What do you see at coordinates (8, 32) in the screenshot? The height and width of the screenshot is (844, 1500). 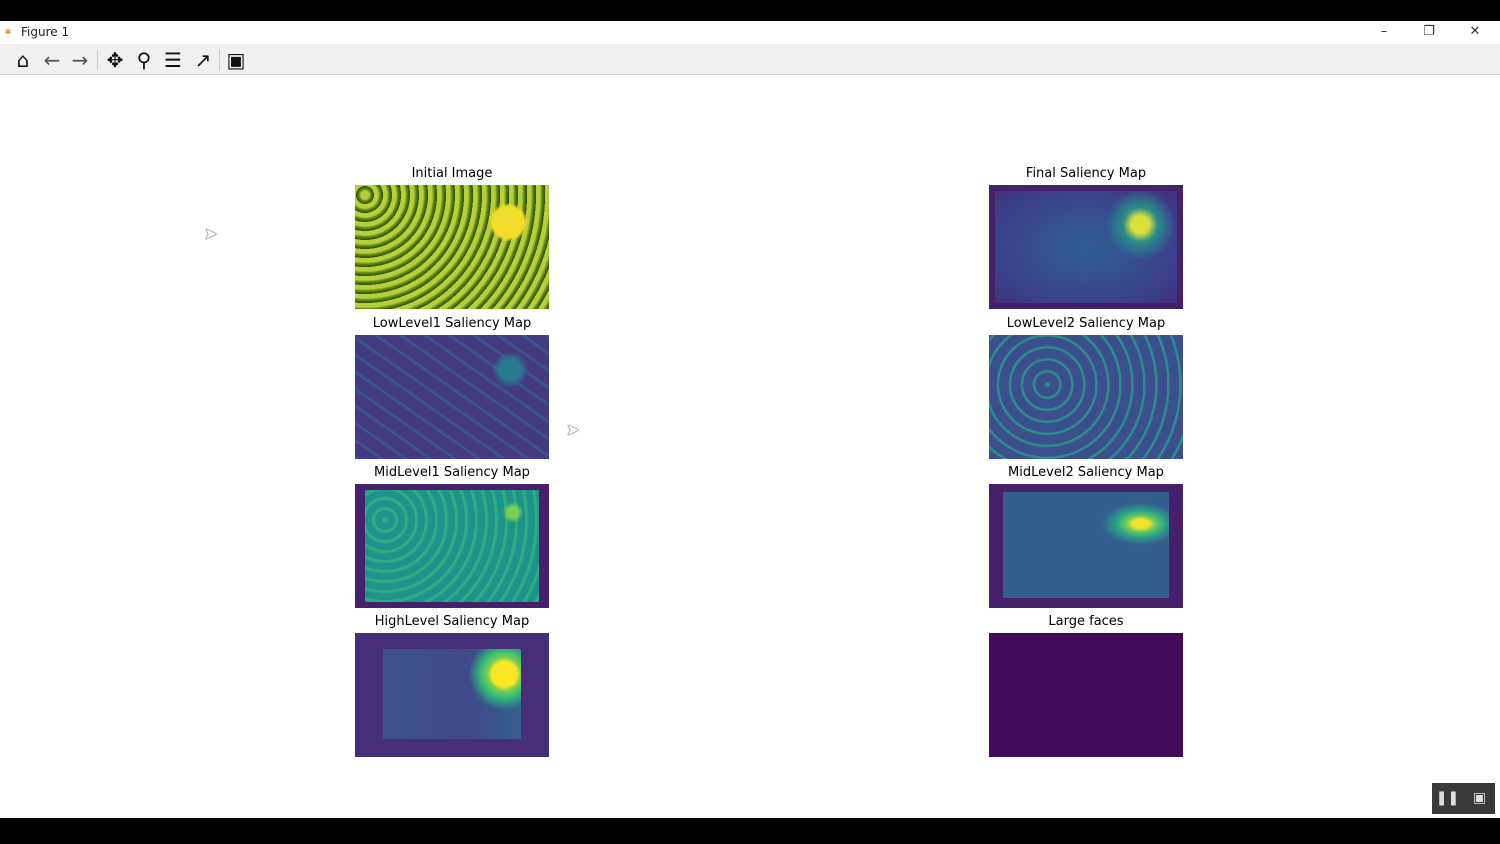 I see `matplotlib-icon: ✶` at bounding box center [8, 32].